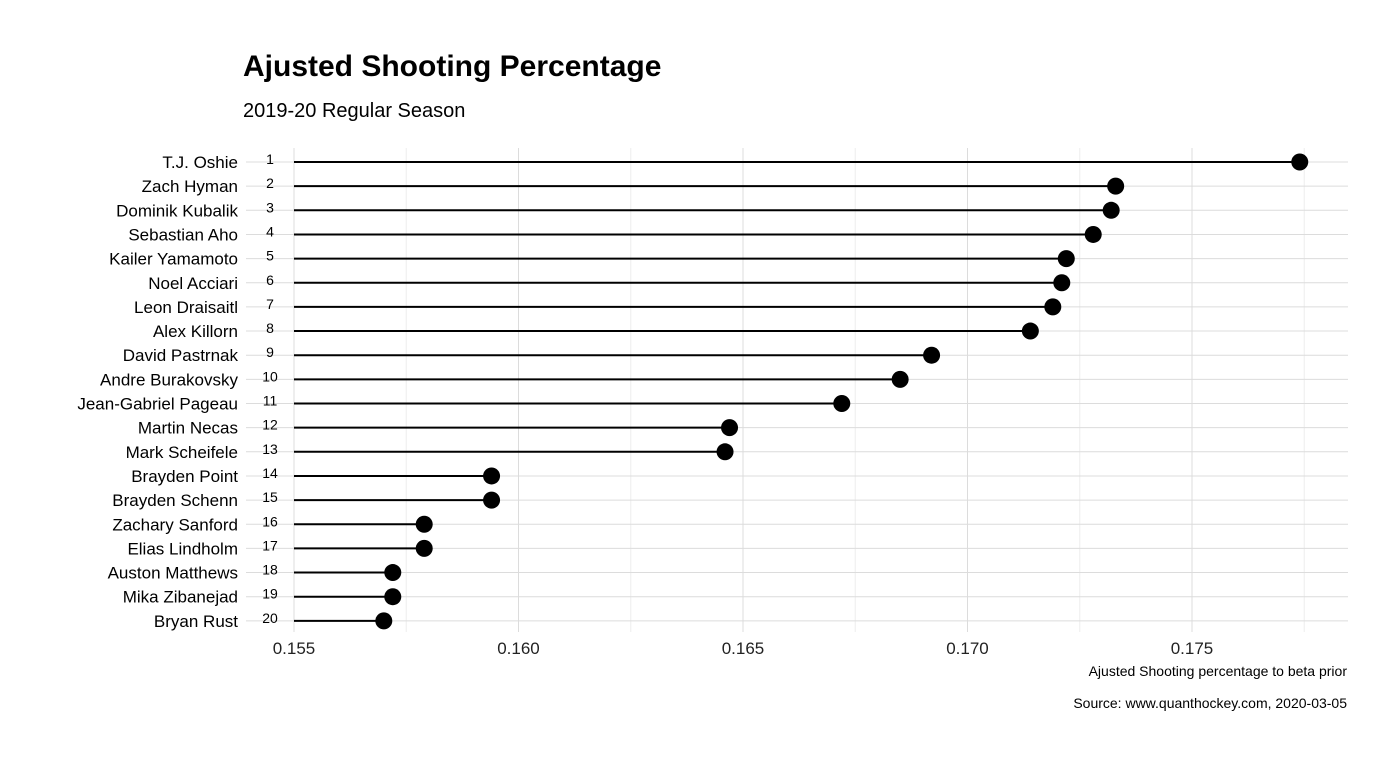 The height and width of the screenshot is (764, 1400). Describe the element at coordinates (177, 210) in the screenshot. I see `player-name-label: Dominik Kubalik` at that location.